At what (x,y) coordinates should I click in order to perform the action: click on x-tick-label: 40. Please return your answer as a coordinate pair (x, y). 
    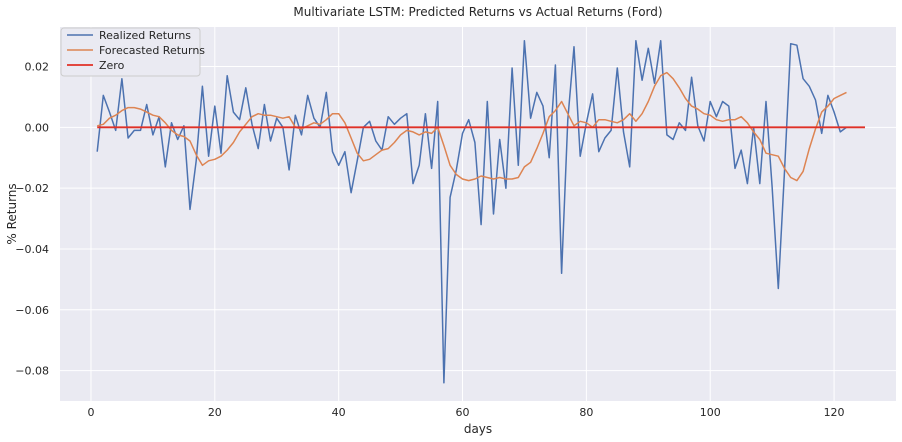
    Looking at the image, I should click on (339, 412).